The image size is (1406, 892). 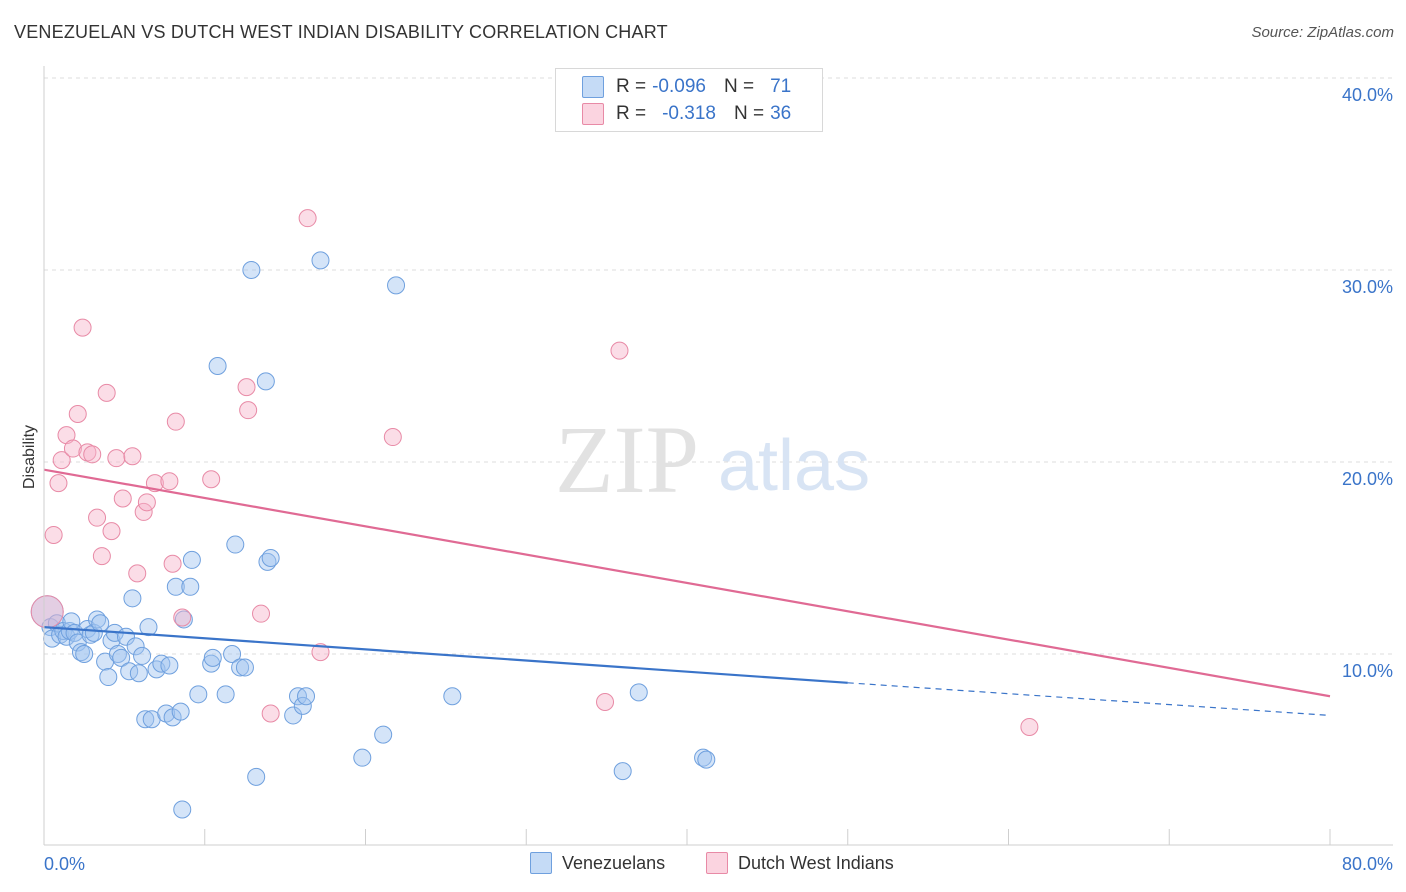 I want to click on trendline-dashed, so click(x=1089, y=699).